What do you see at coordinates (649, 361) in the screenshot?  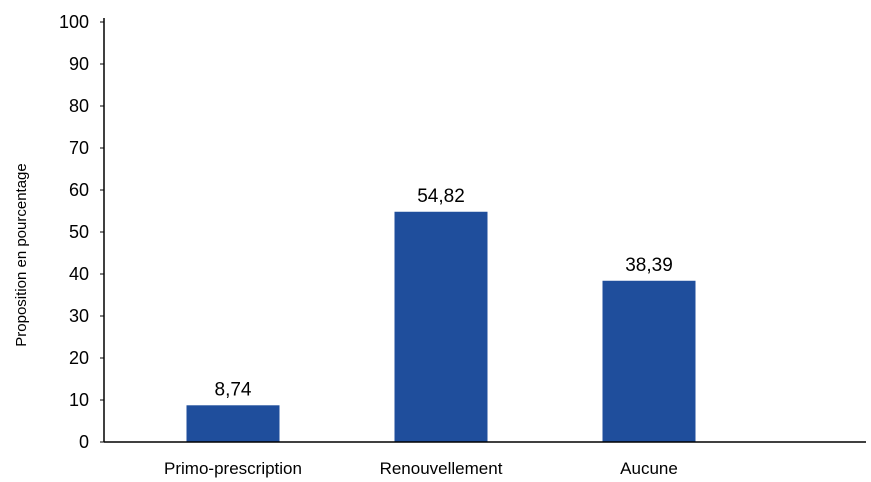 I see `bar-aucune` at bounding box center [649, 361].